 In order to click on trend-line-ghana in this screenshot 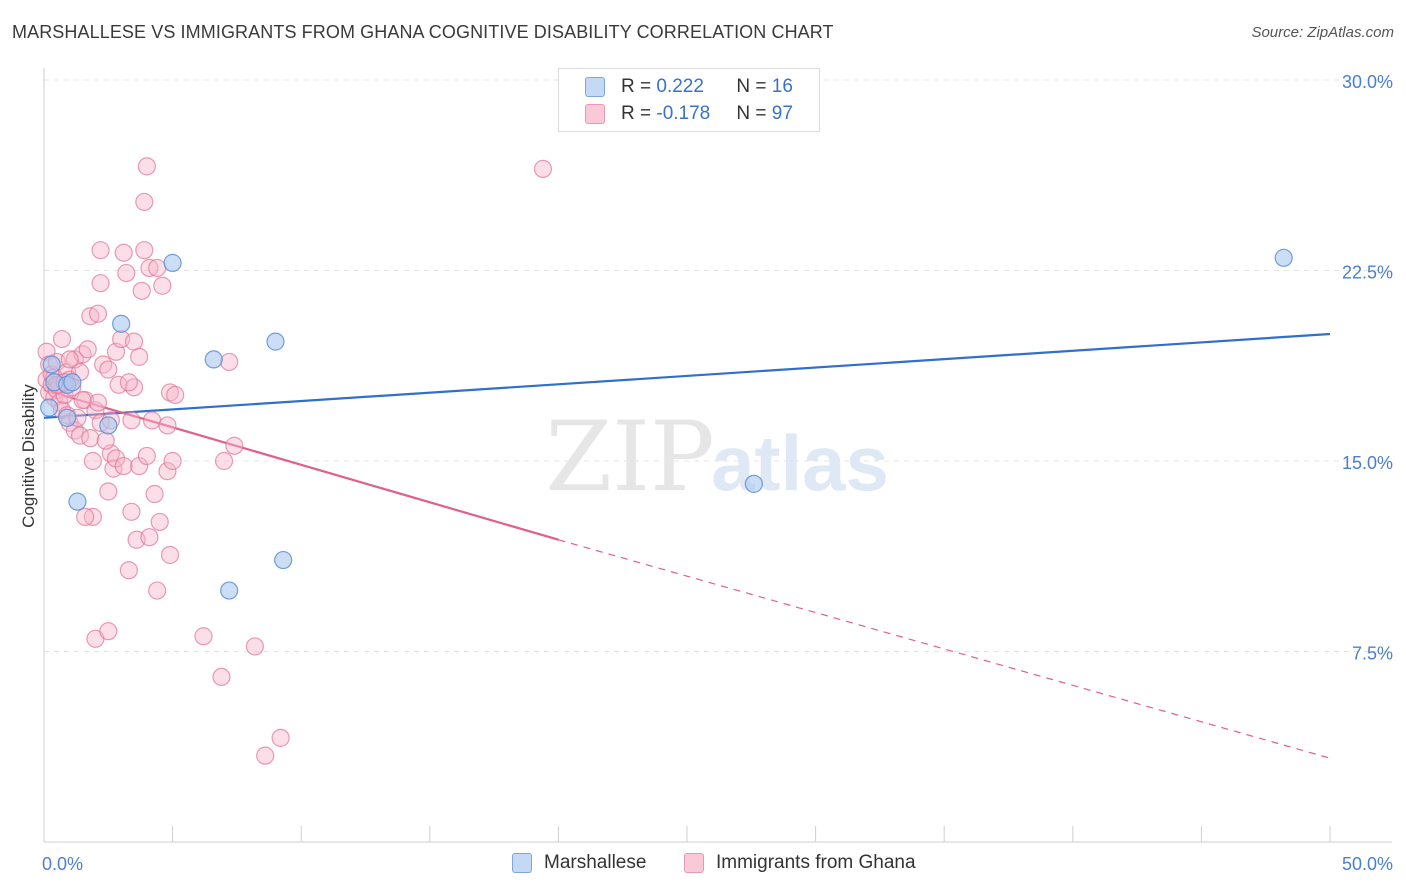, I will do `click(301, 464)`.